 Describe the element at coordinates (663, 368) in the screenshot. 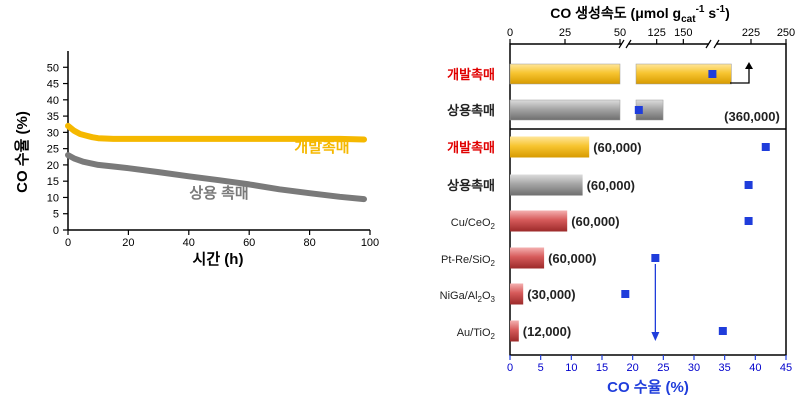

I see `bottom-tick-label: 25` at that location.